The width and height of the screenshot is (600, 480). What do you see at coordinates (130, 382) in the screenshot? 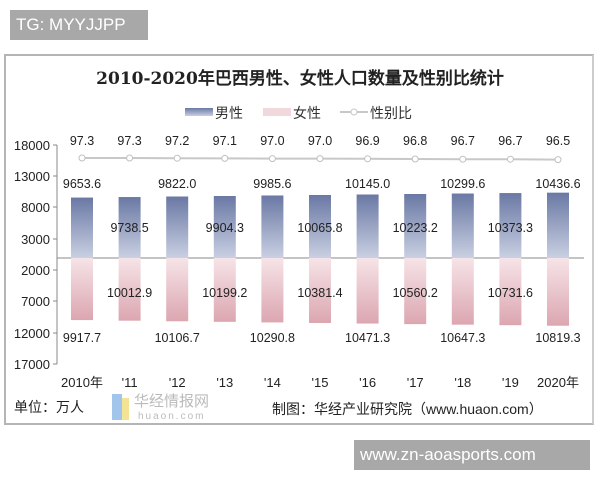
I see `x-tick-label: '11` at bounding box center [130, 382].